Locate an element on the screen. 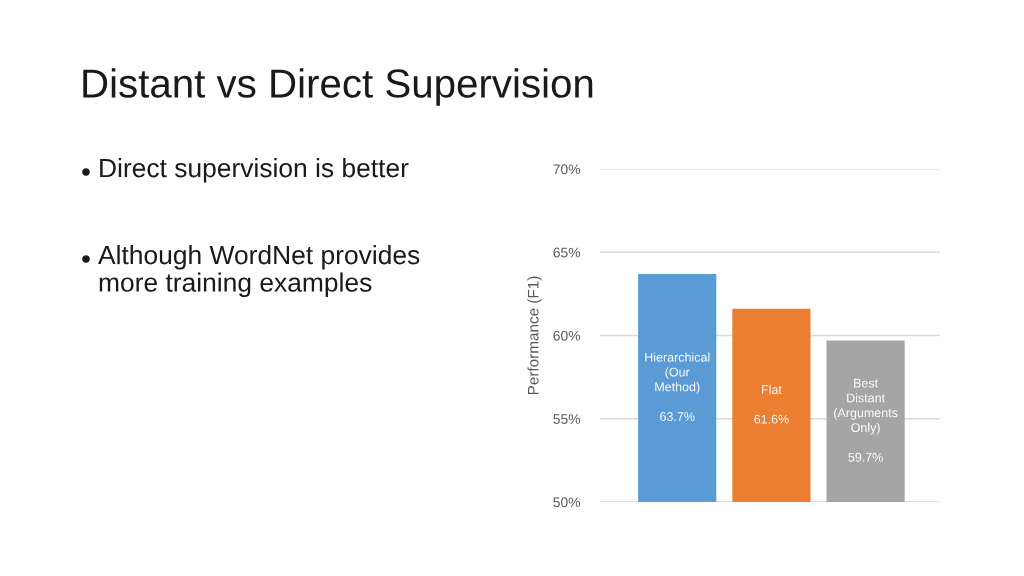 Image resolution: width=1024 pixels, height=576 pixels. chart-title: Distant vs Direct Supervision is located at coordinates (338, 87).